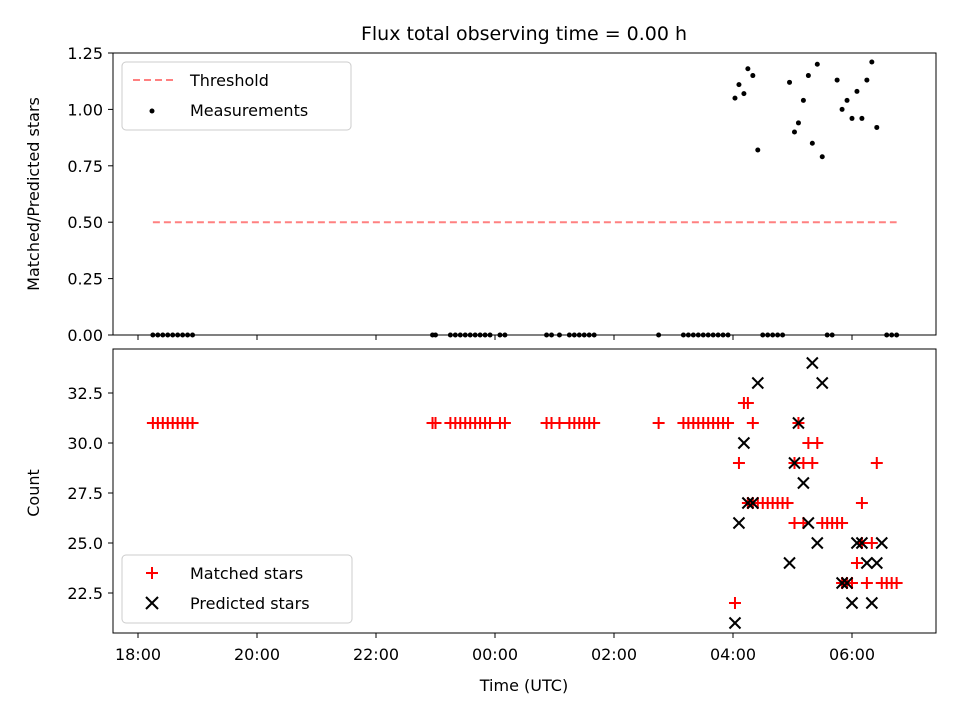 The height and width of the screenshot is (720, 960). I want to click on bottom-y-tick-label: 30.0, so click(85, 443).